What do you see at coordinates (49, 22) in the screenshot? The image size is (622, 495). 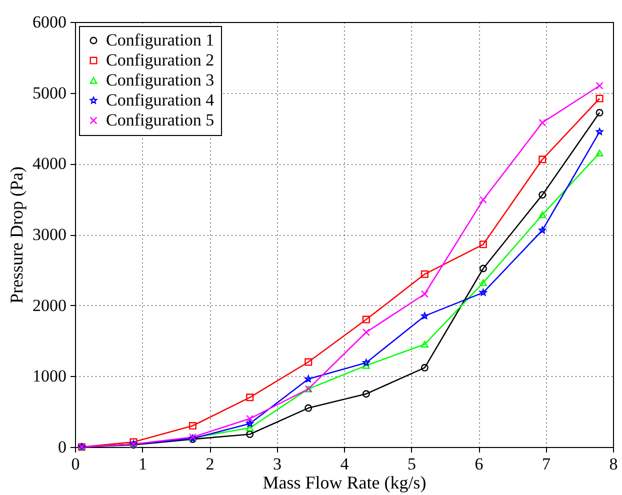 I see `y-tick-label: 6000` at bounding box center [49, 22].